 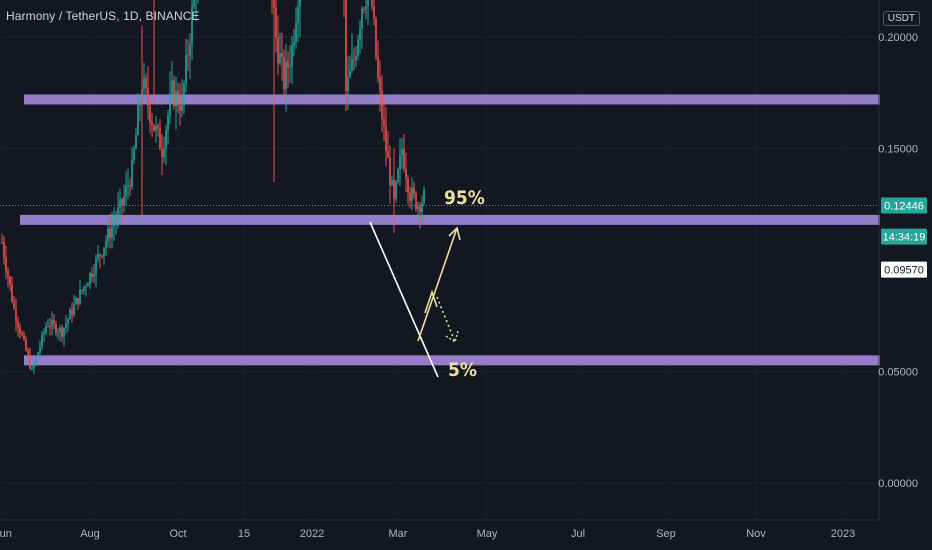 I want to click on x-tick-label: May, so click(x=487, y=534).